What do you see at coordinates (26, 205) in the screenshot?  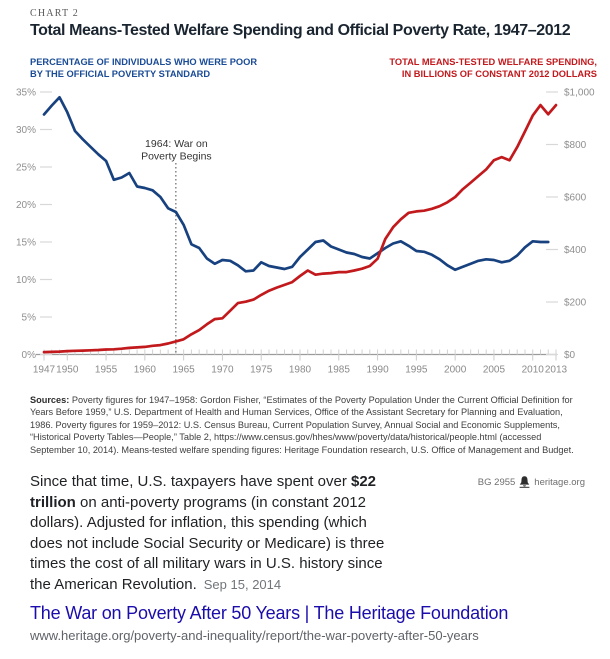 I see `svg-text: 20%` at bounding box center [26, 205].